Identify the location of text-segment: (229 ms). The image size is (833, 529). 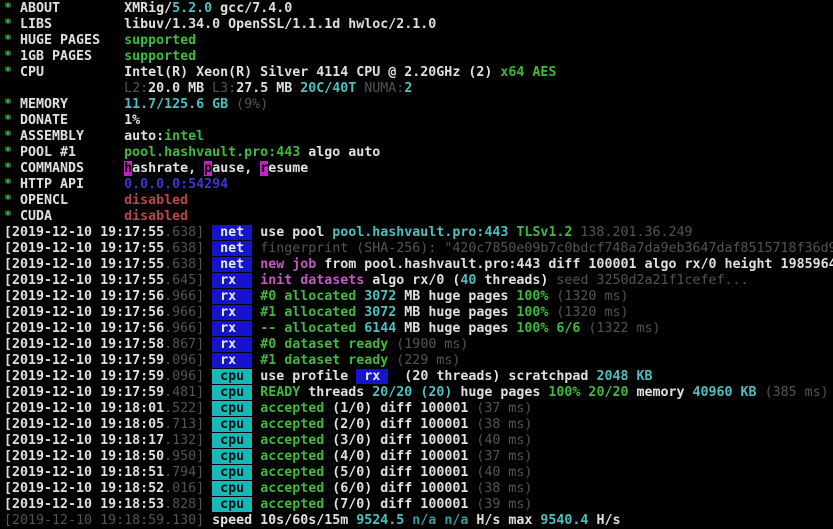
(428, 360).